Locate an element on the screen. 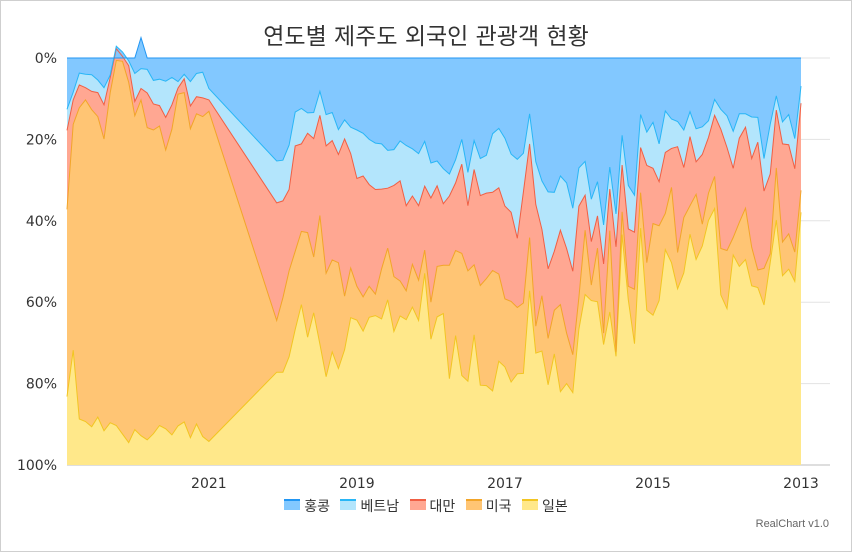 This screenshot has height=552, width=852. x-tick-label: 2017 is located at coordinates (505, 484).